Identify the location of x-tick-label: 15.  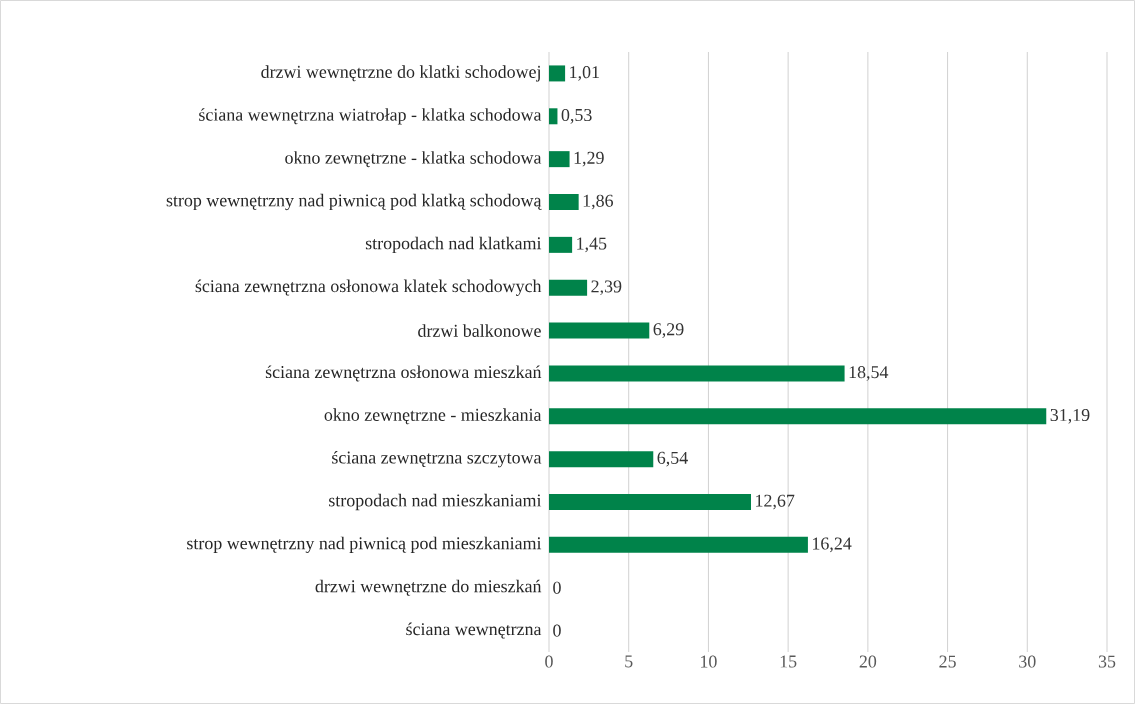
(788, 661).